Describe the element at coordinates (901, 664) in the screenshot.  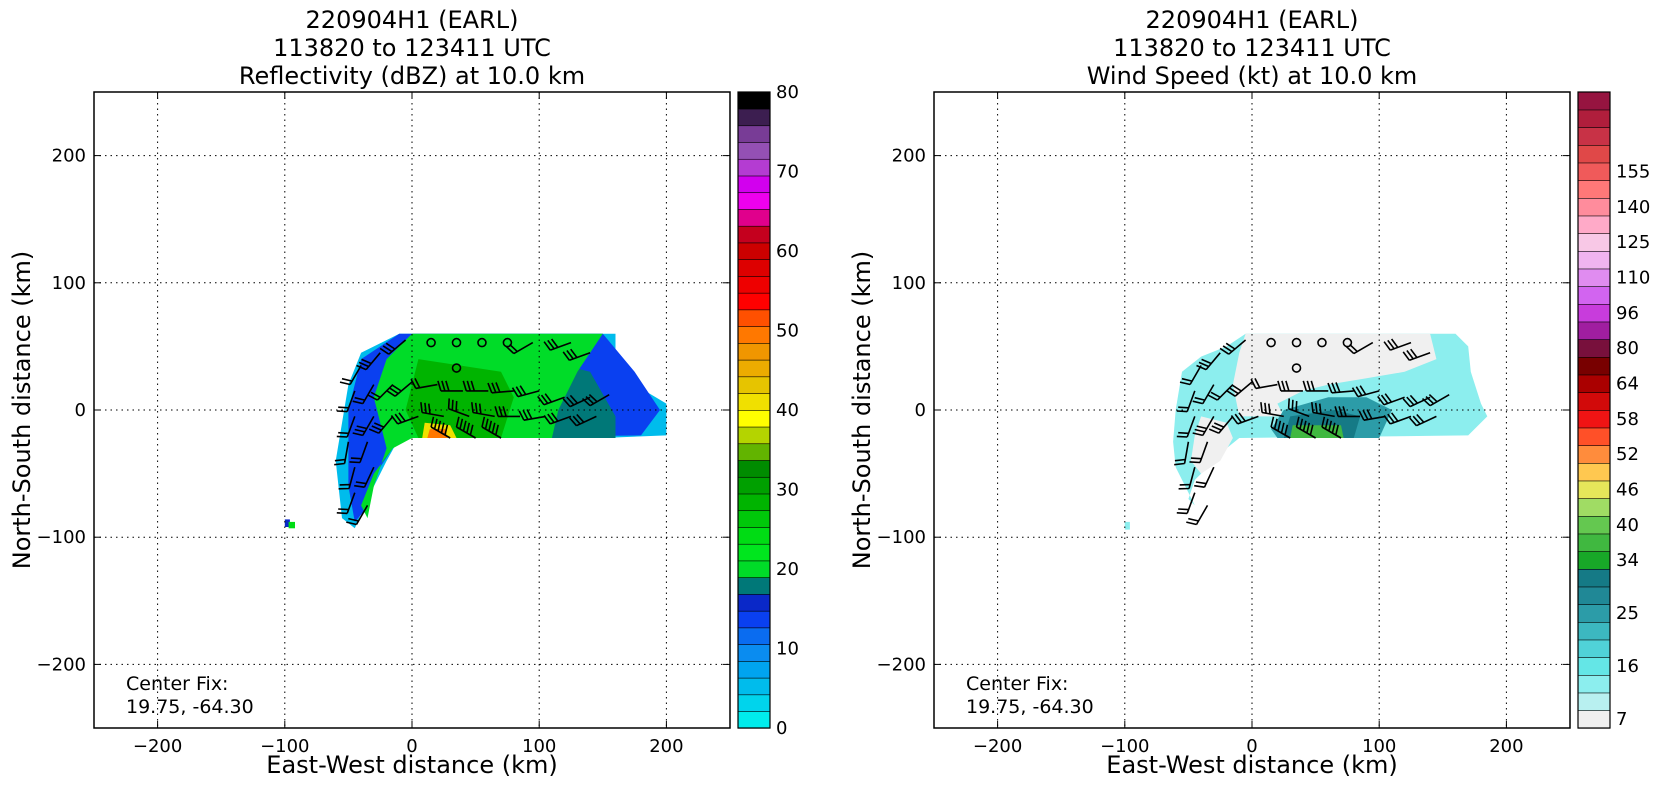
I see `y-tick-label: −200` at that location.